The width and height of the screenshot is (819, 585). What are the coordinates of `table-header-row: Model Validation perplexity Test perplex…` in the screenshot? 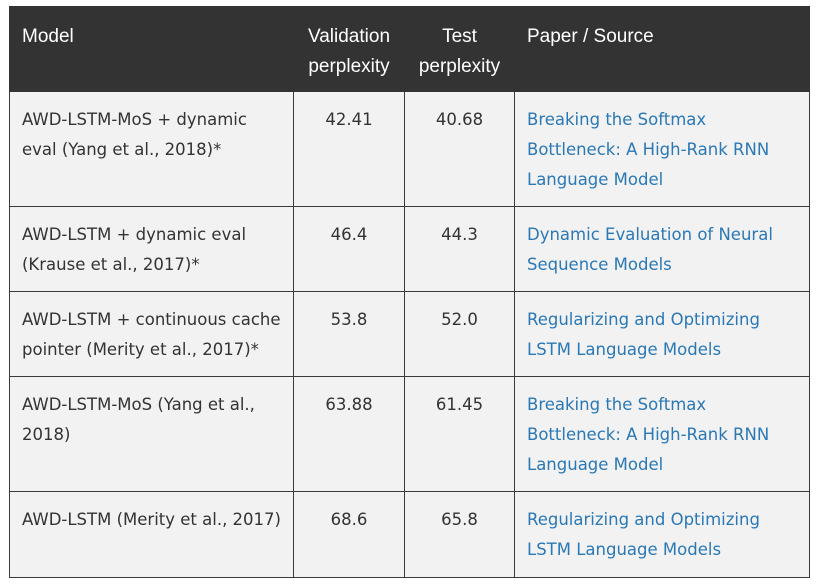 It's located at (409, 49).